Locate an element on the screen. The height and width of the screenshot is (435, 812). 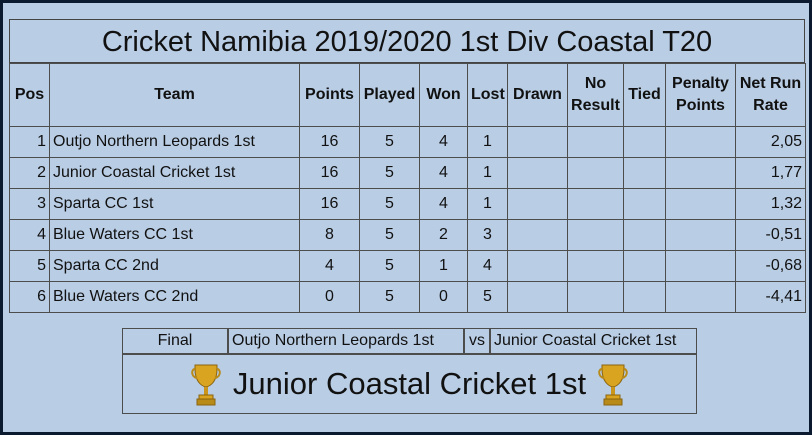
header-drawn: Drawn is located at coordinates (537, 95).